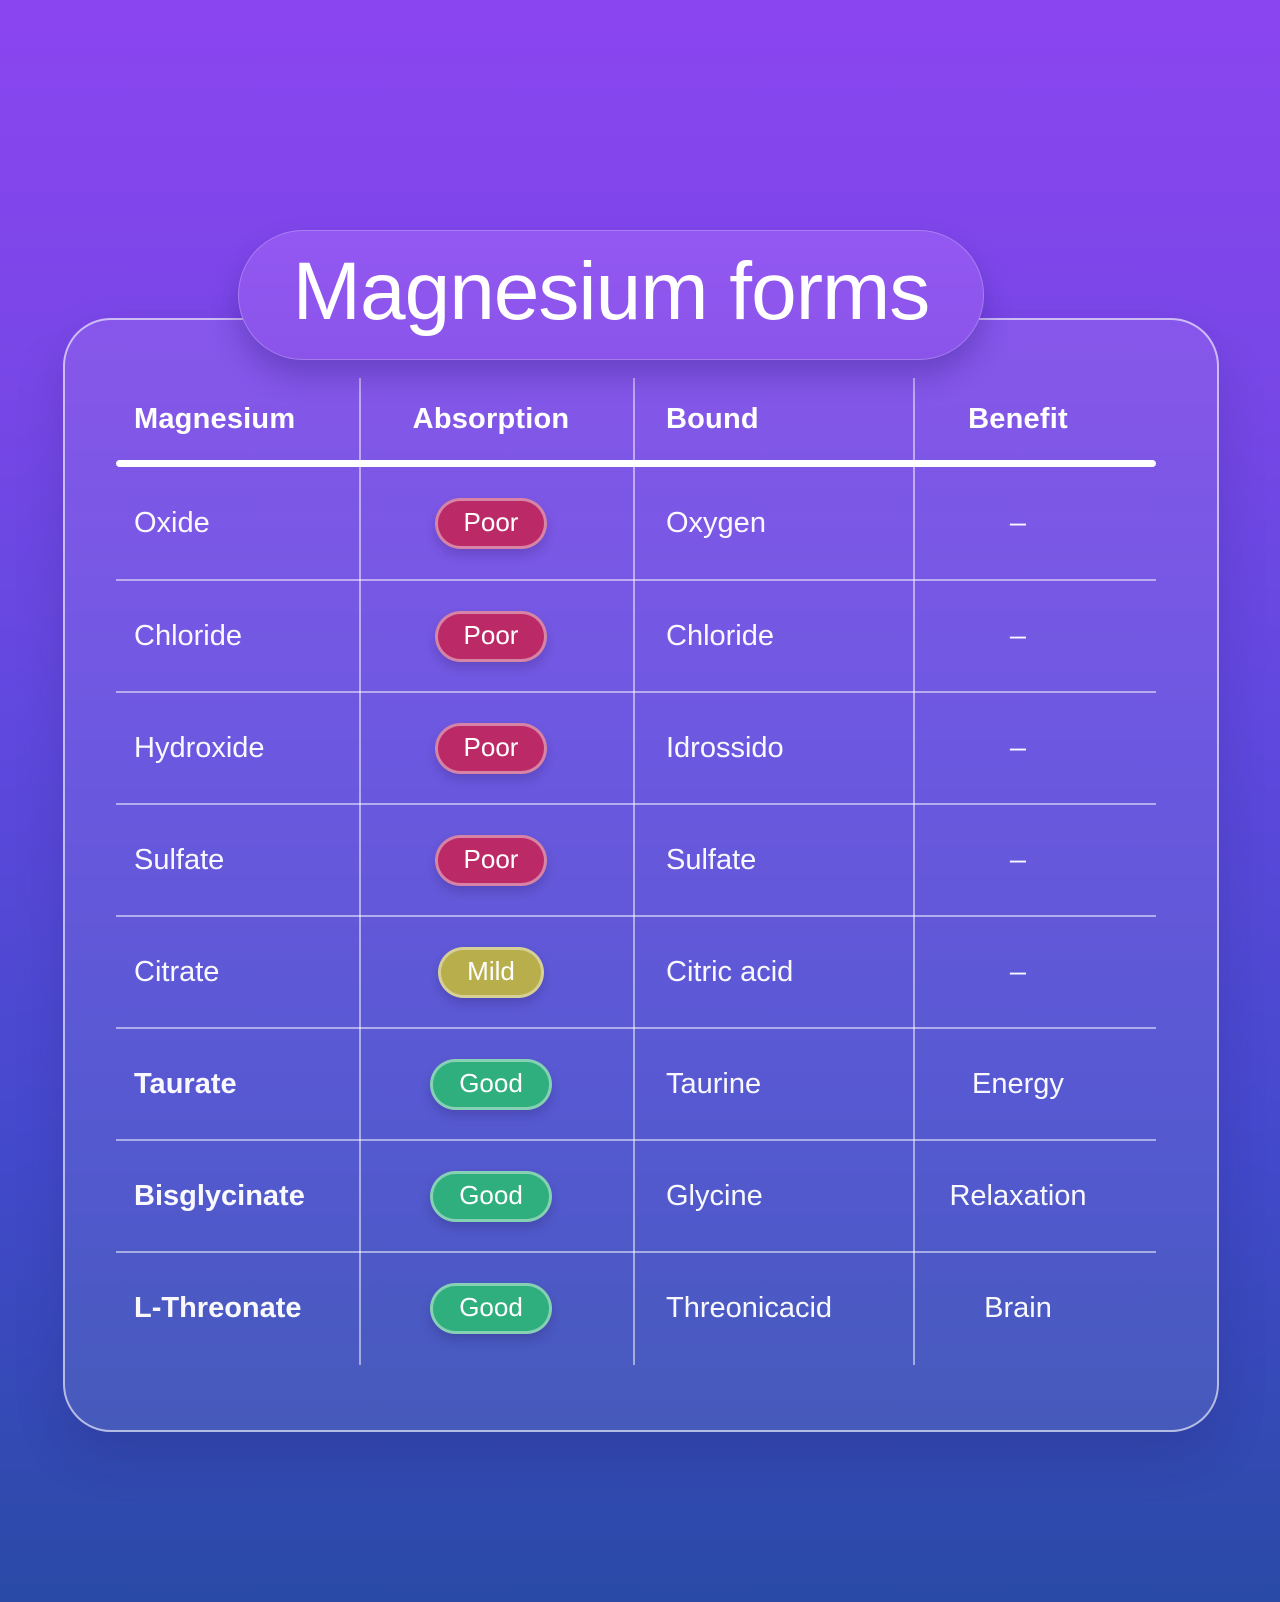 The image size is (1280, 1602). I want to click on table-row: Bisglycinate Good Glycine Relaxation, so click(636, 1195).